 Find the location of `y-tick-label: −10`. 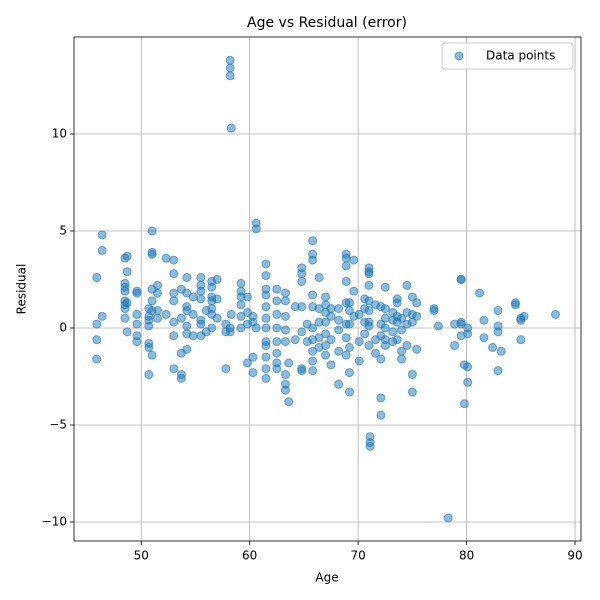

y-tick-label: −10 is located at coordinates (54, 521).